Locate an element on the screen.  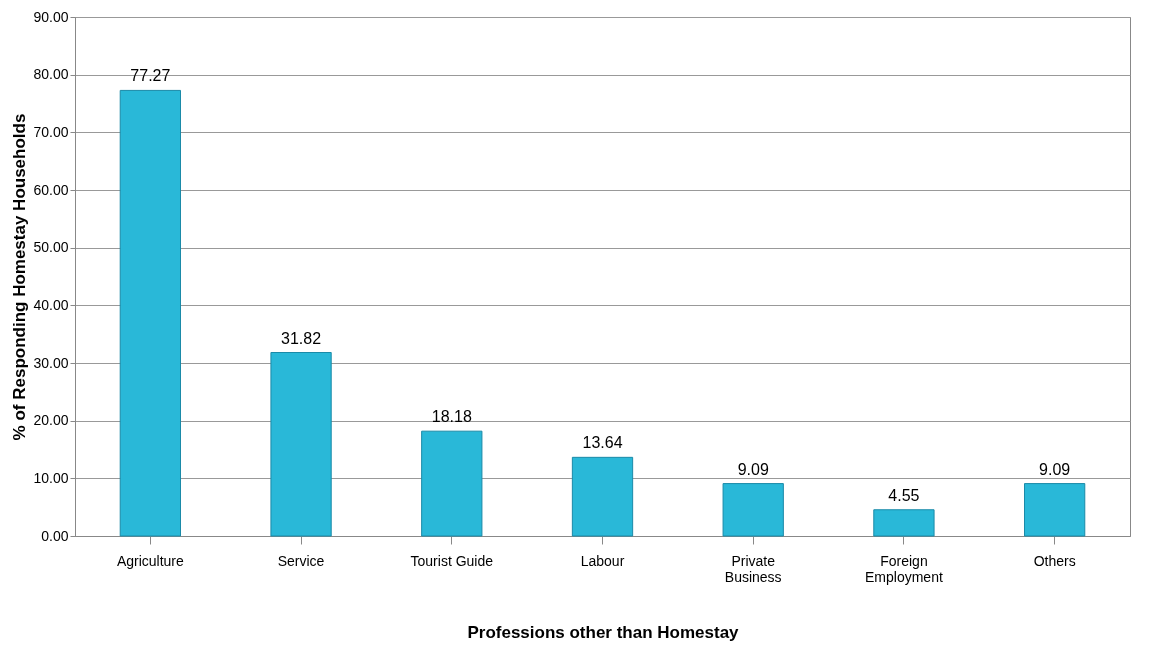
data-label: 4.55 is located at coordinates (904, 495).